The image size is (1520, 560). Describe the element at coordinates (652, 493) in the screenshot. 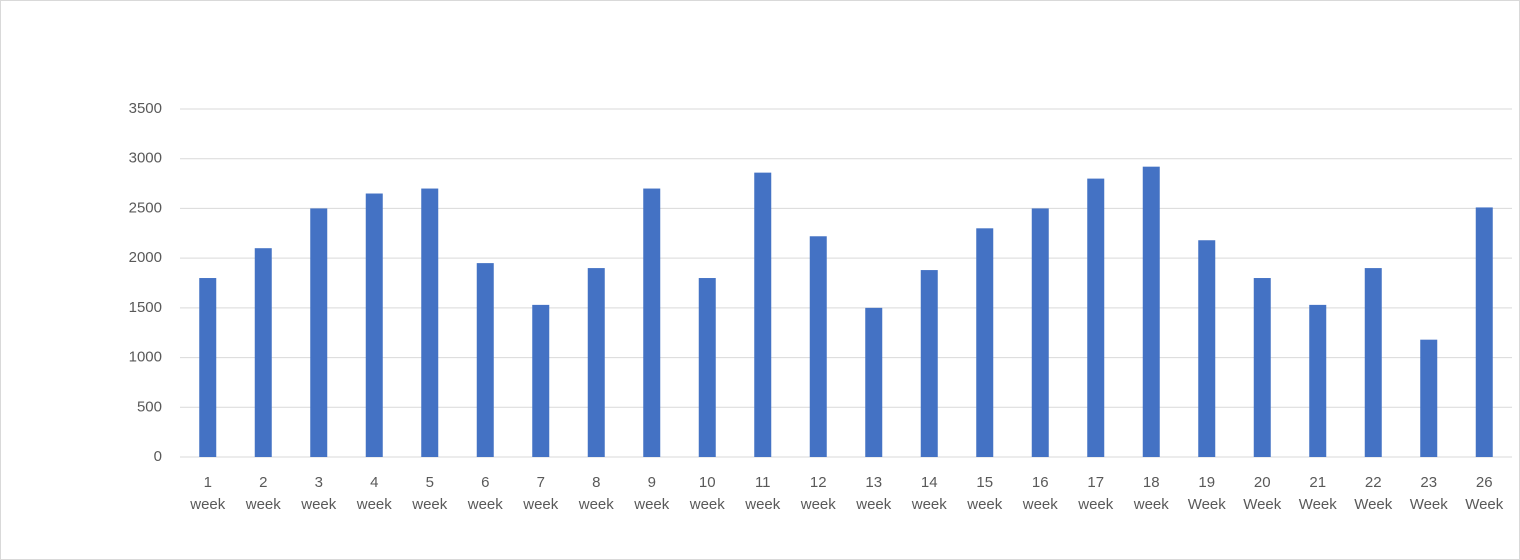

I see `x-tick-label: 9 week` at that location.